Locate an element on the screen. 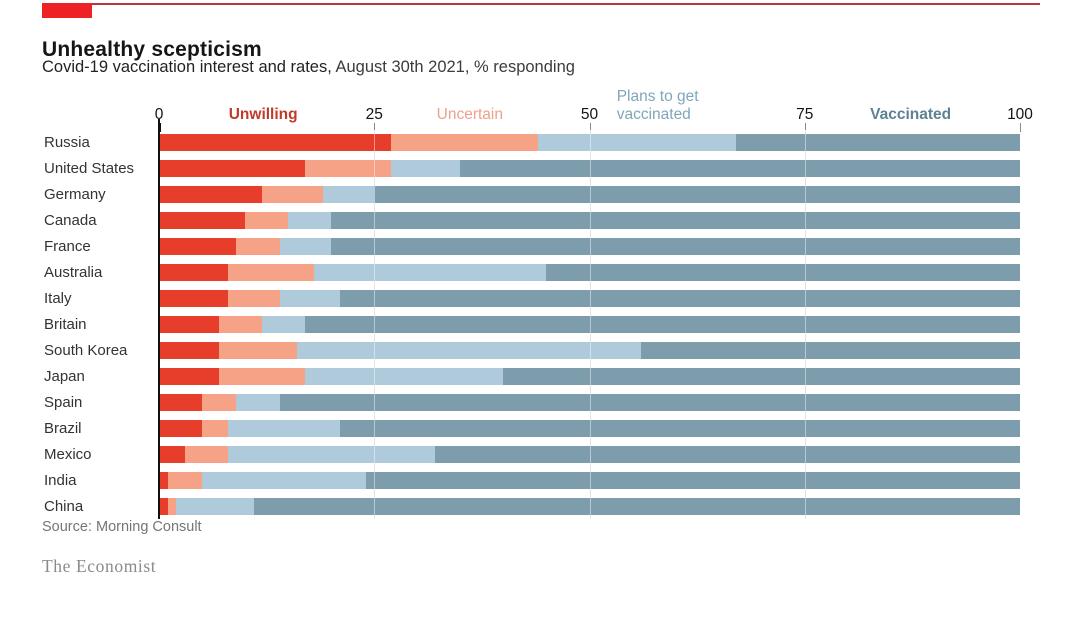 The image size is (1080, 619). legend-label-plans-to-get-vaccinated: Plans to get vaccinated is located at coordinates (657, 105).